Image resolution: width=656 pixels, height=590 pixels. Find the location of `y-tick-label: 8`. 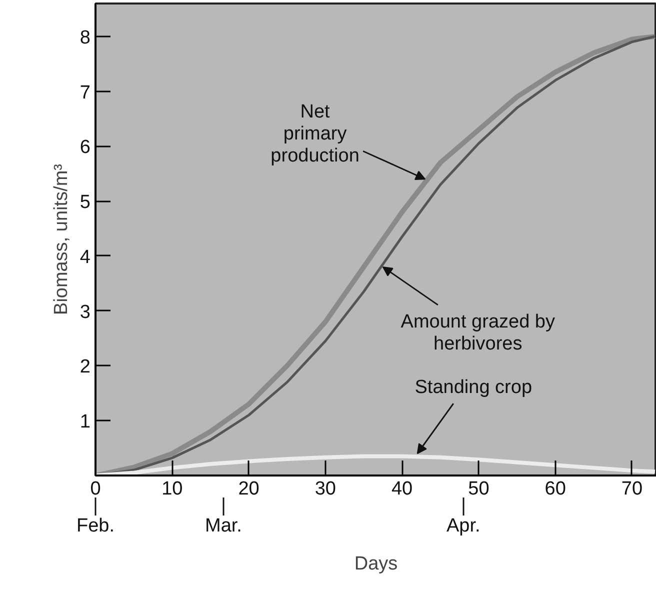

y-tick-label: 8 is located at coordinates (85, 37).